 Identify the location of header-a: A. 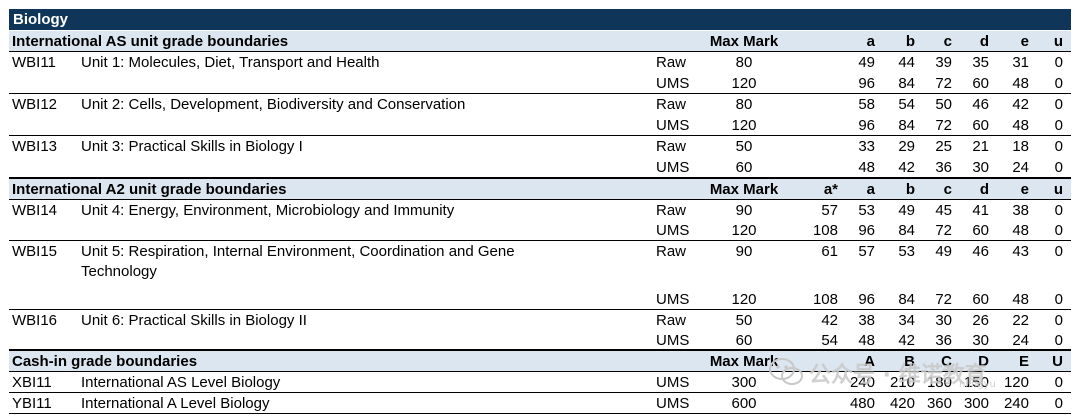
(869, 361).